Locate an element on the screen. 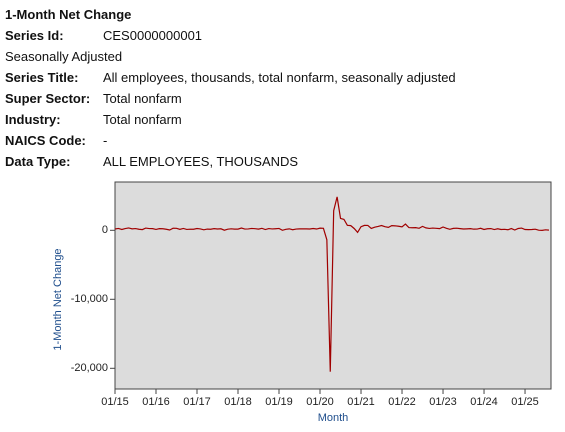  info-row: Data Type: ALL EMPLOYEES, THOUSANDS is located at coordinates (230, 161).